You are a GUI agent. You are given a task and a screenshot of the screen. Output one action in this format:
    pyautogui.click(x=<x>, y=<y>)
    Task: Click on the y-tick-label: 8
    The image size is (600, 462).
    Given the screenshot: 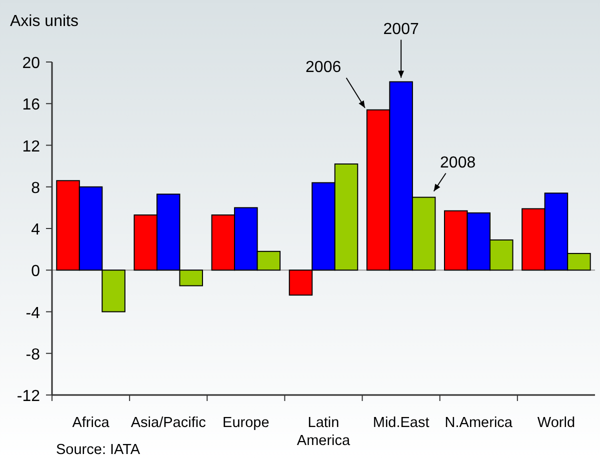 What is the action you would take?
    pyautogui.click(x=35, y=188)
    